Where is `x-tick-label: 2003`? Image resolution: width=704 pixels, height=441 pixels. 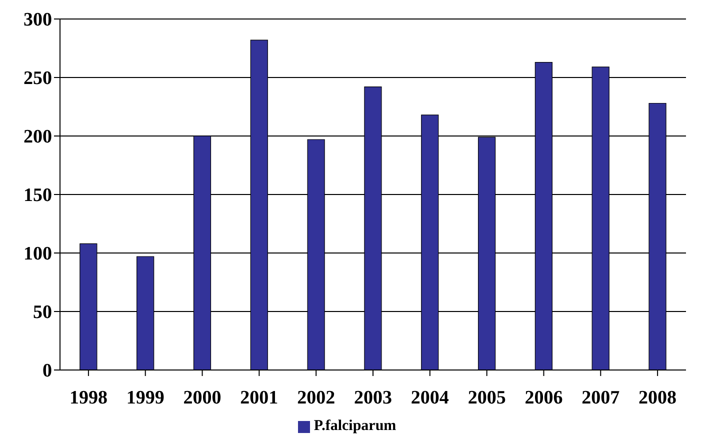
x-tick-label: 2003 is located at coordinates (373, 397).